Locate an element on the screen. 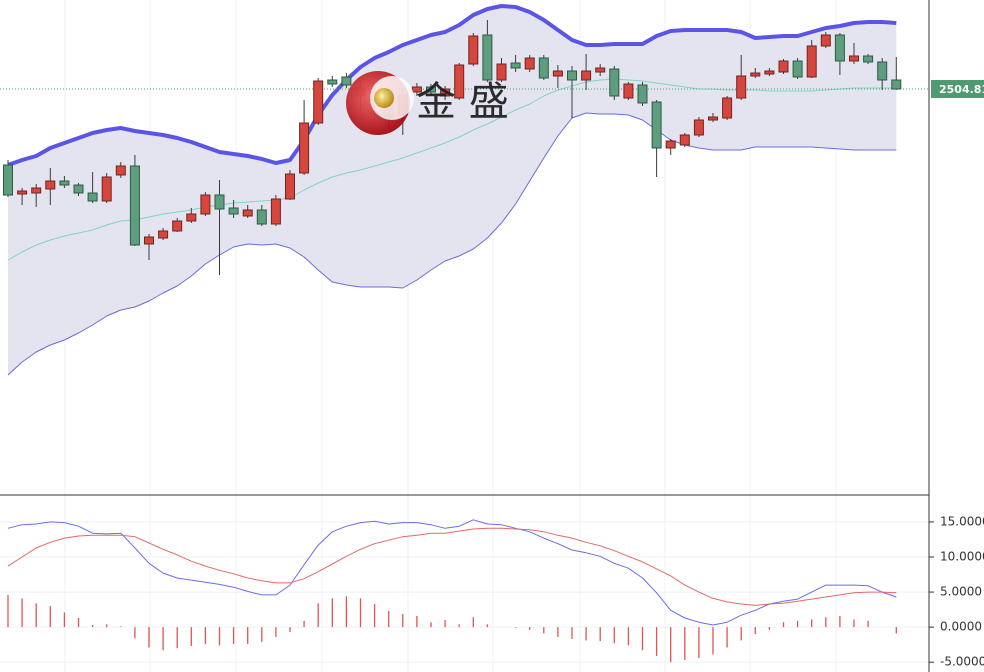  price-axis: 2504.81 15.0000 10.0000 5.0000 0.0000 -5.0000 is located at coordinates (956, 374).